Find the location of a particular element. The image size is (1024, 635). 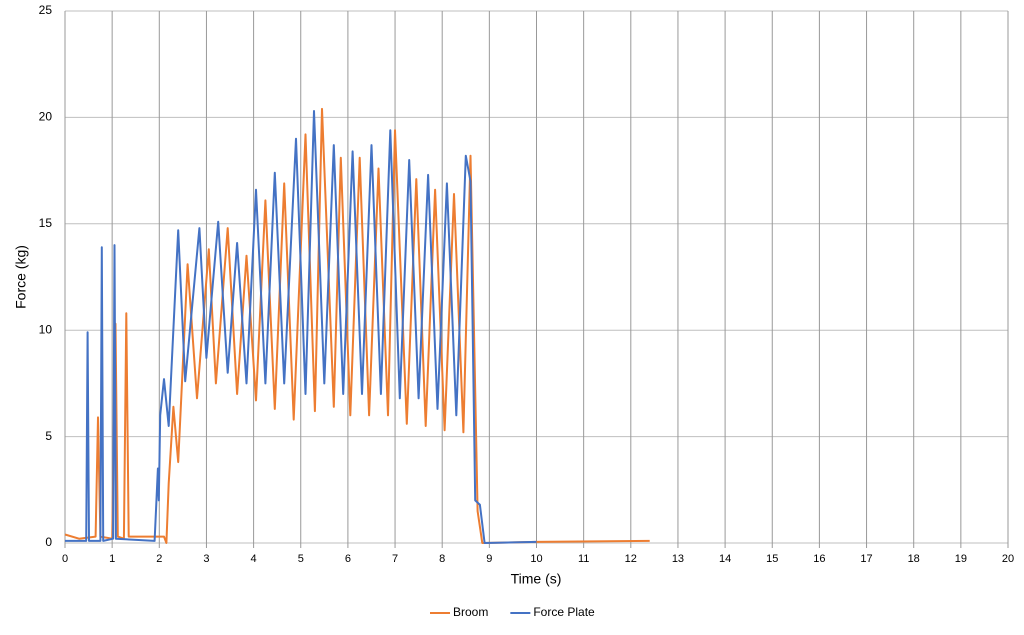

y-tick-label: 25 is located at coordinates (46, 10).